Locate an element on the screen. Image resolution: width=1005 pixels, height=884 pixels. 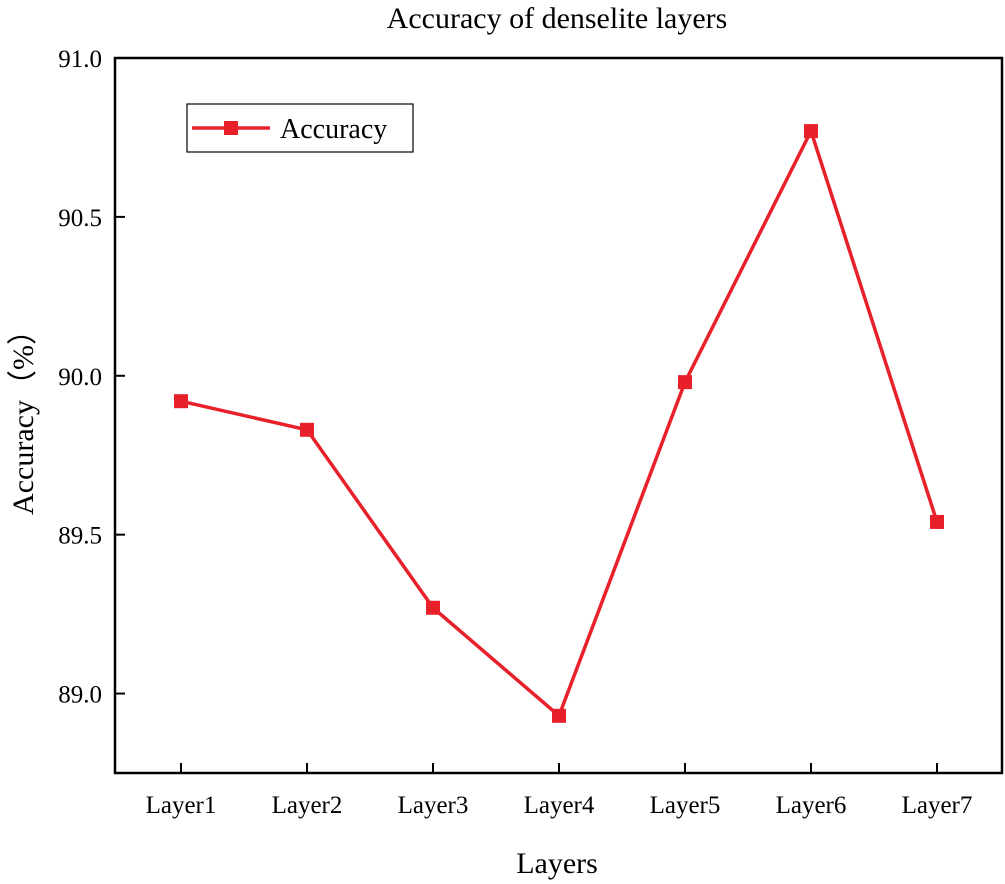
x-tick-label: Layer2 is located at coordinates (307, 805).